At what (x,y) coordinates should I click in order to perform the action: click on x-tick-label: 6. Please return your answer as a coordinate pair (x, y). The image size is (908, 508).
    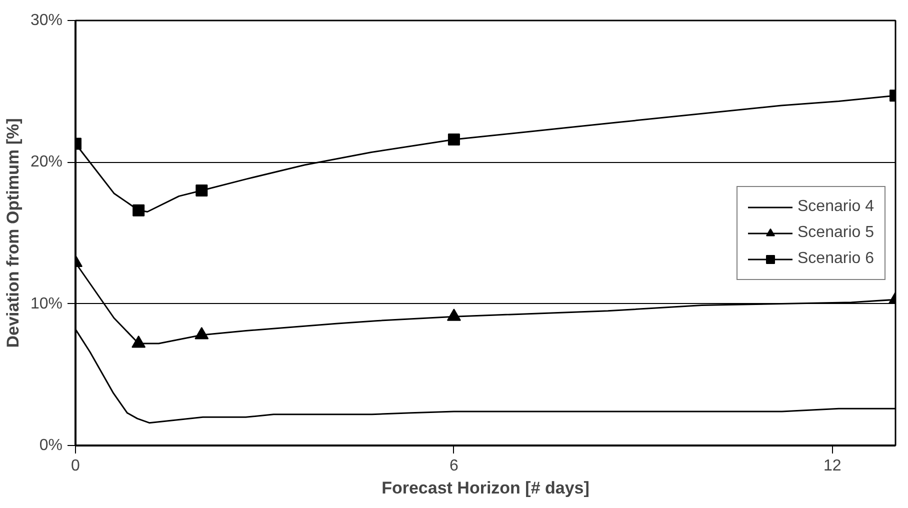
    Looking at the image, I should click on (454, 466).